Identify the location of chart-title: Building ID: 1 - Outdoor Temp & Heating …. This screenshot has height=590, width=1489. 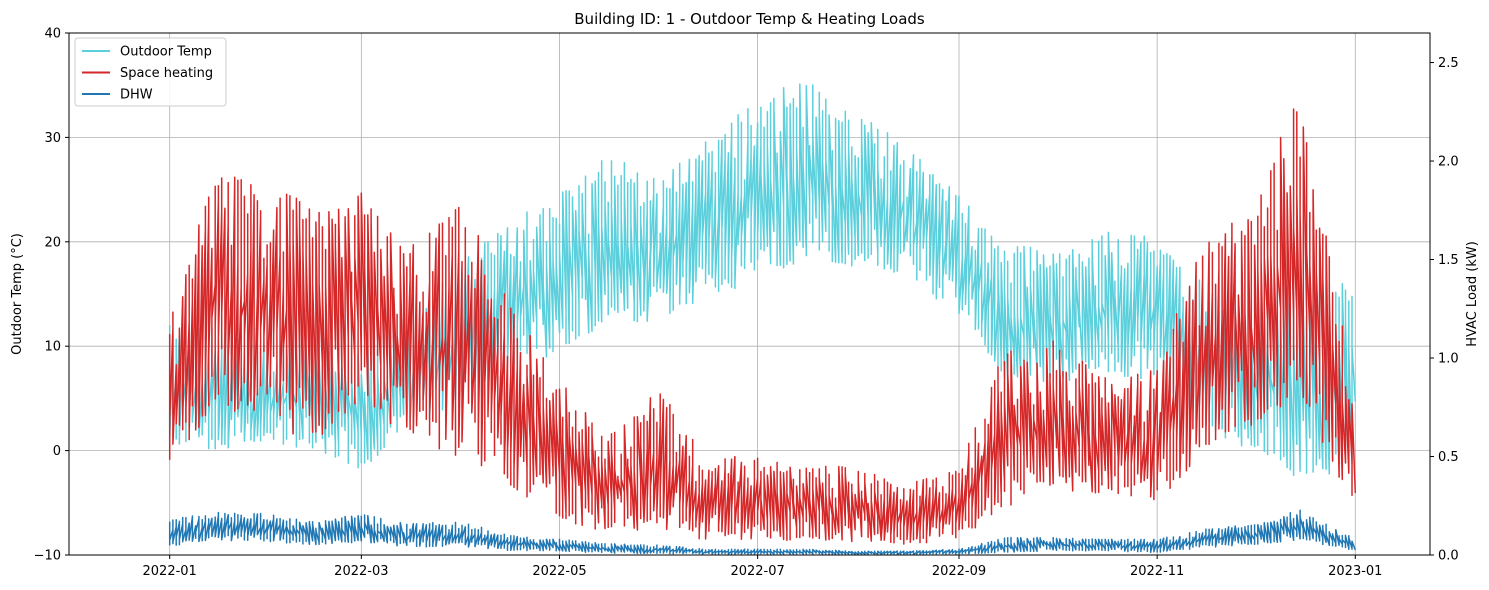
(749, 19).